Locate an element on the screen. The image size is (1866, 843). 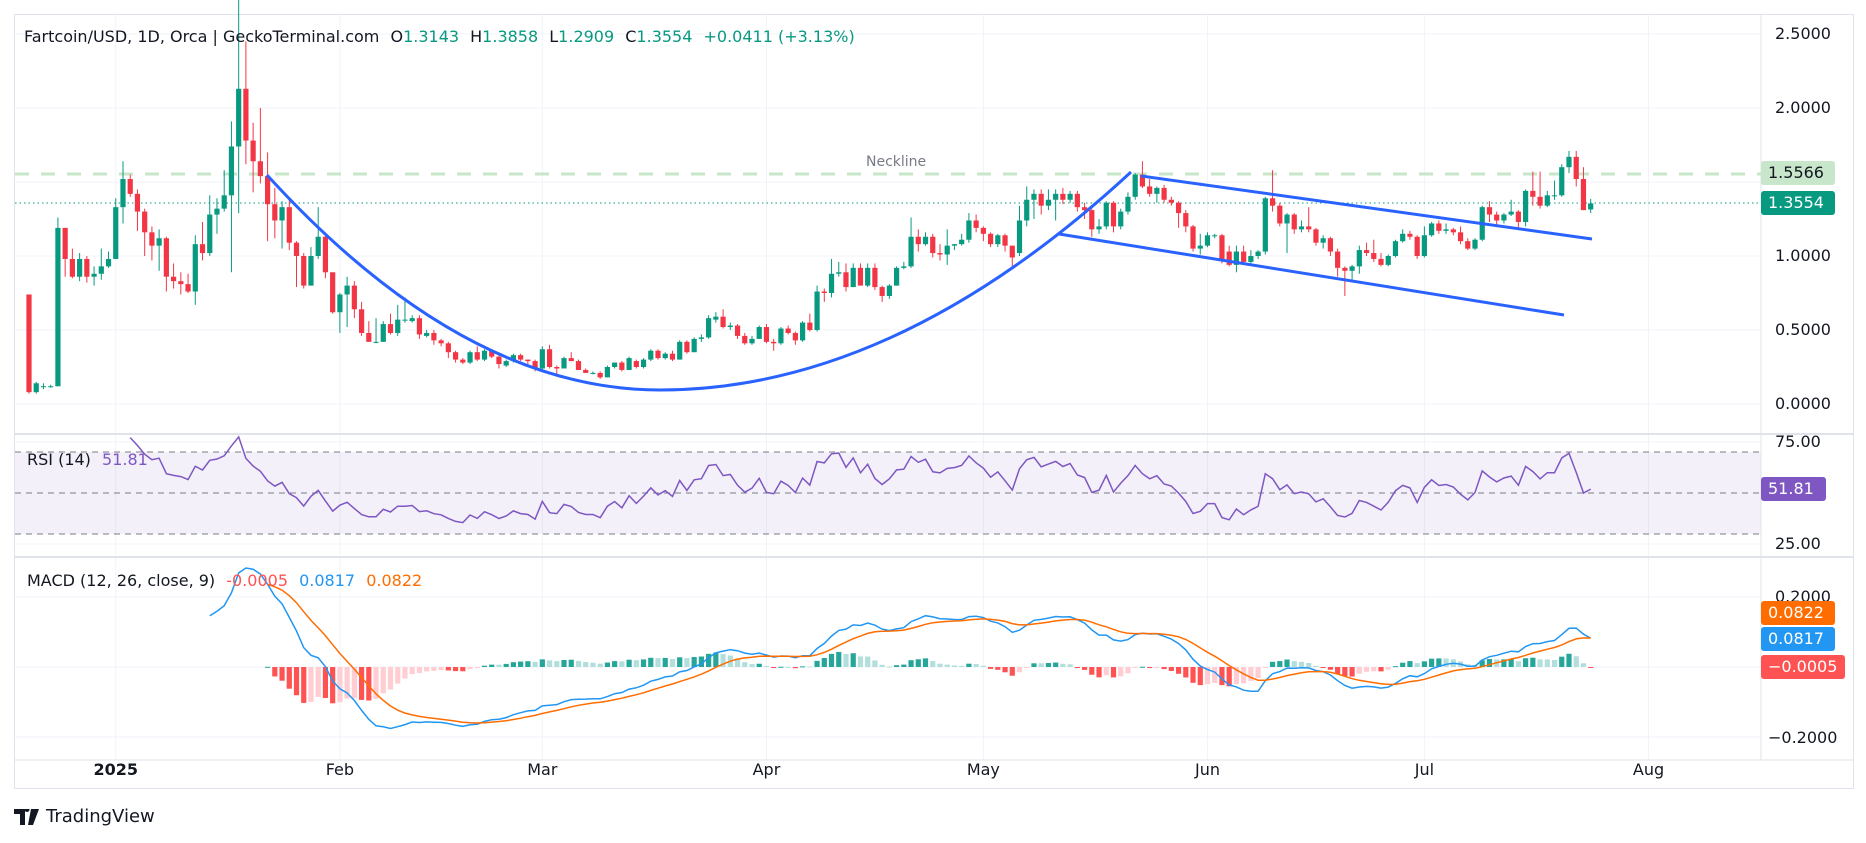
macd-name: MACD (12, 26, close, 9) is located at coordinates (121, 580).